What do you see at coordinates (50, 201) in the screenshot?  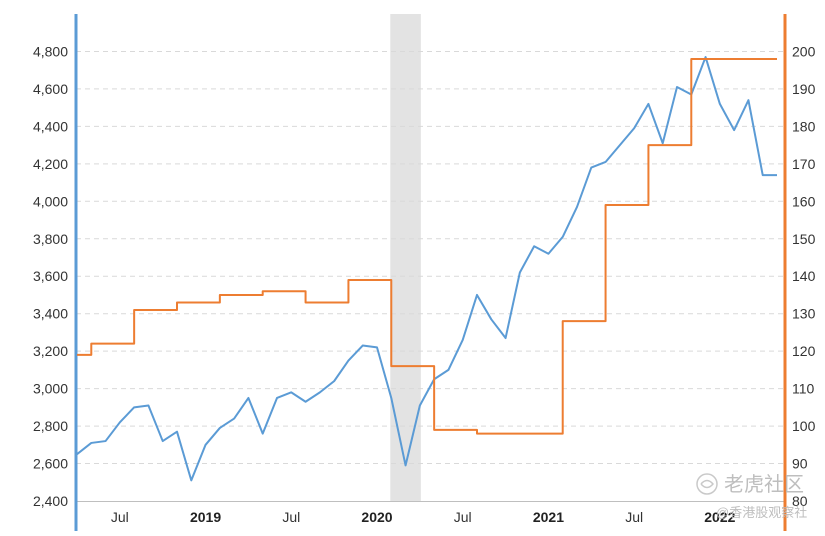 I see `left-tick-label: 4,000` at bounding box center [50, 201].